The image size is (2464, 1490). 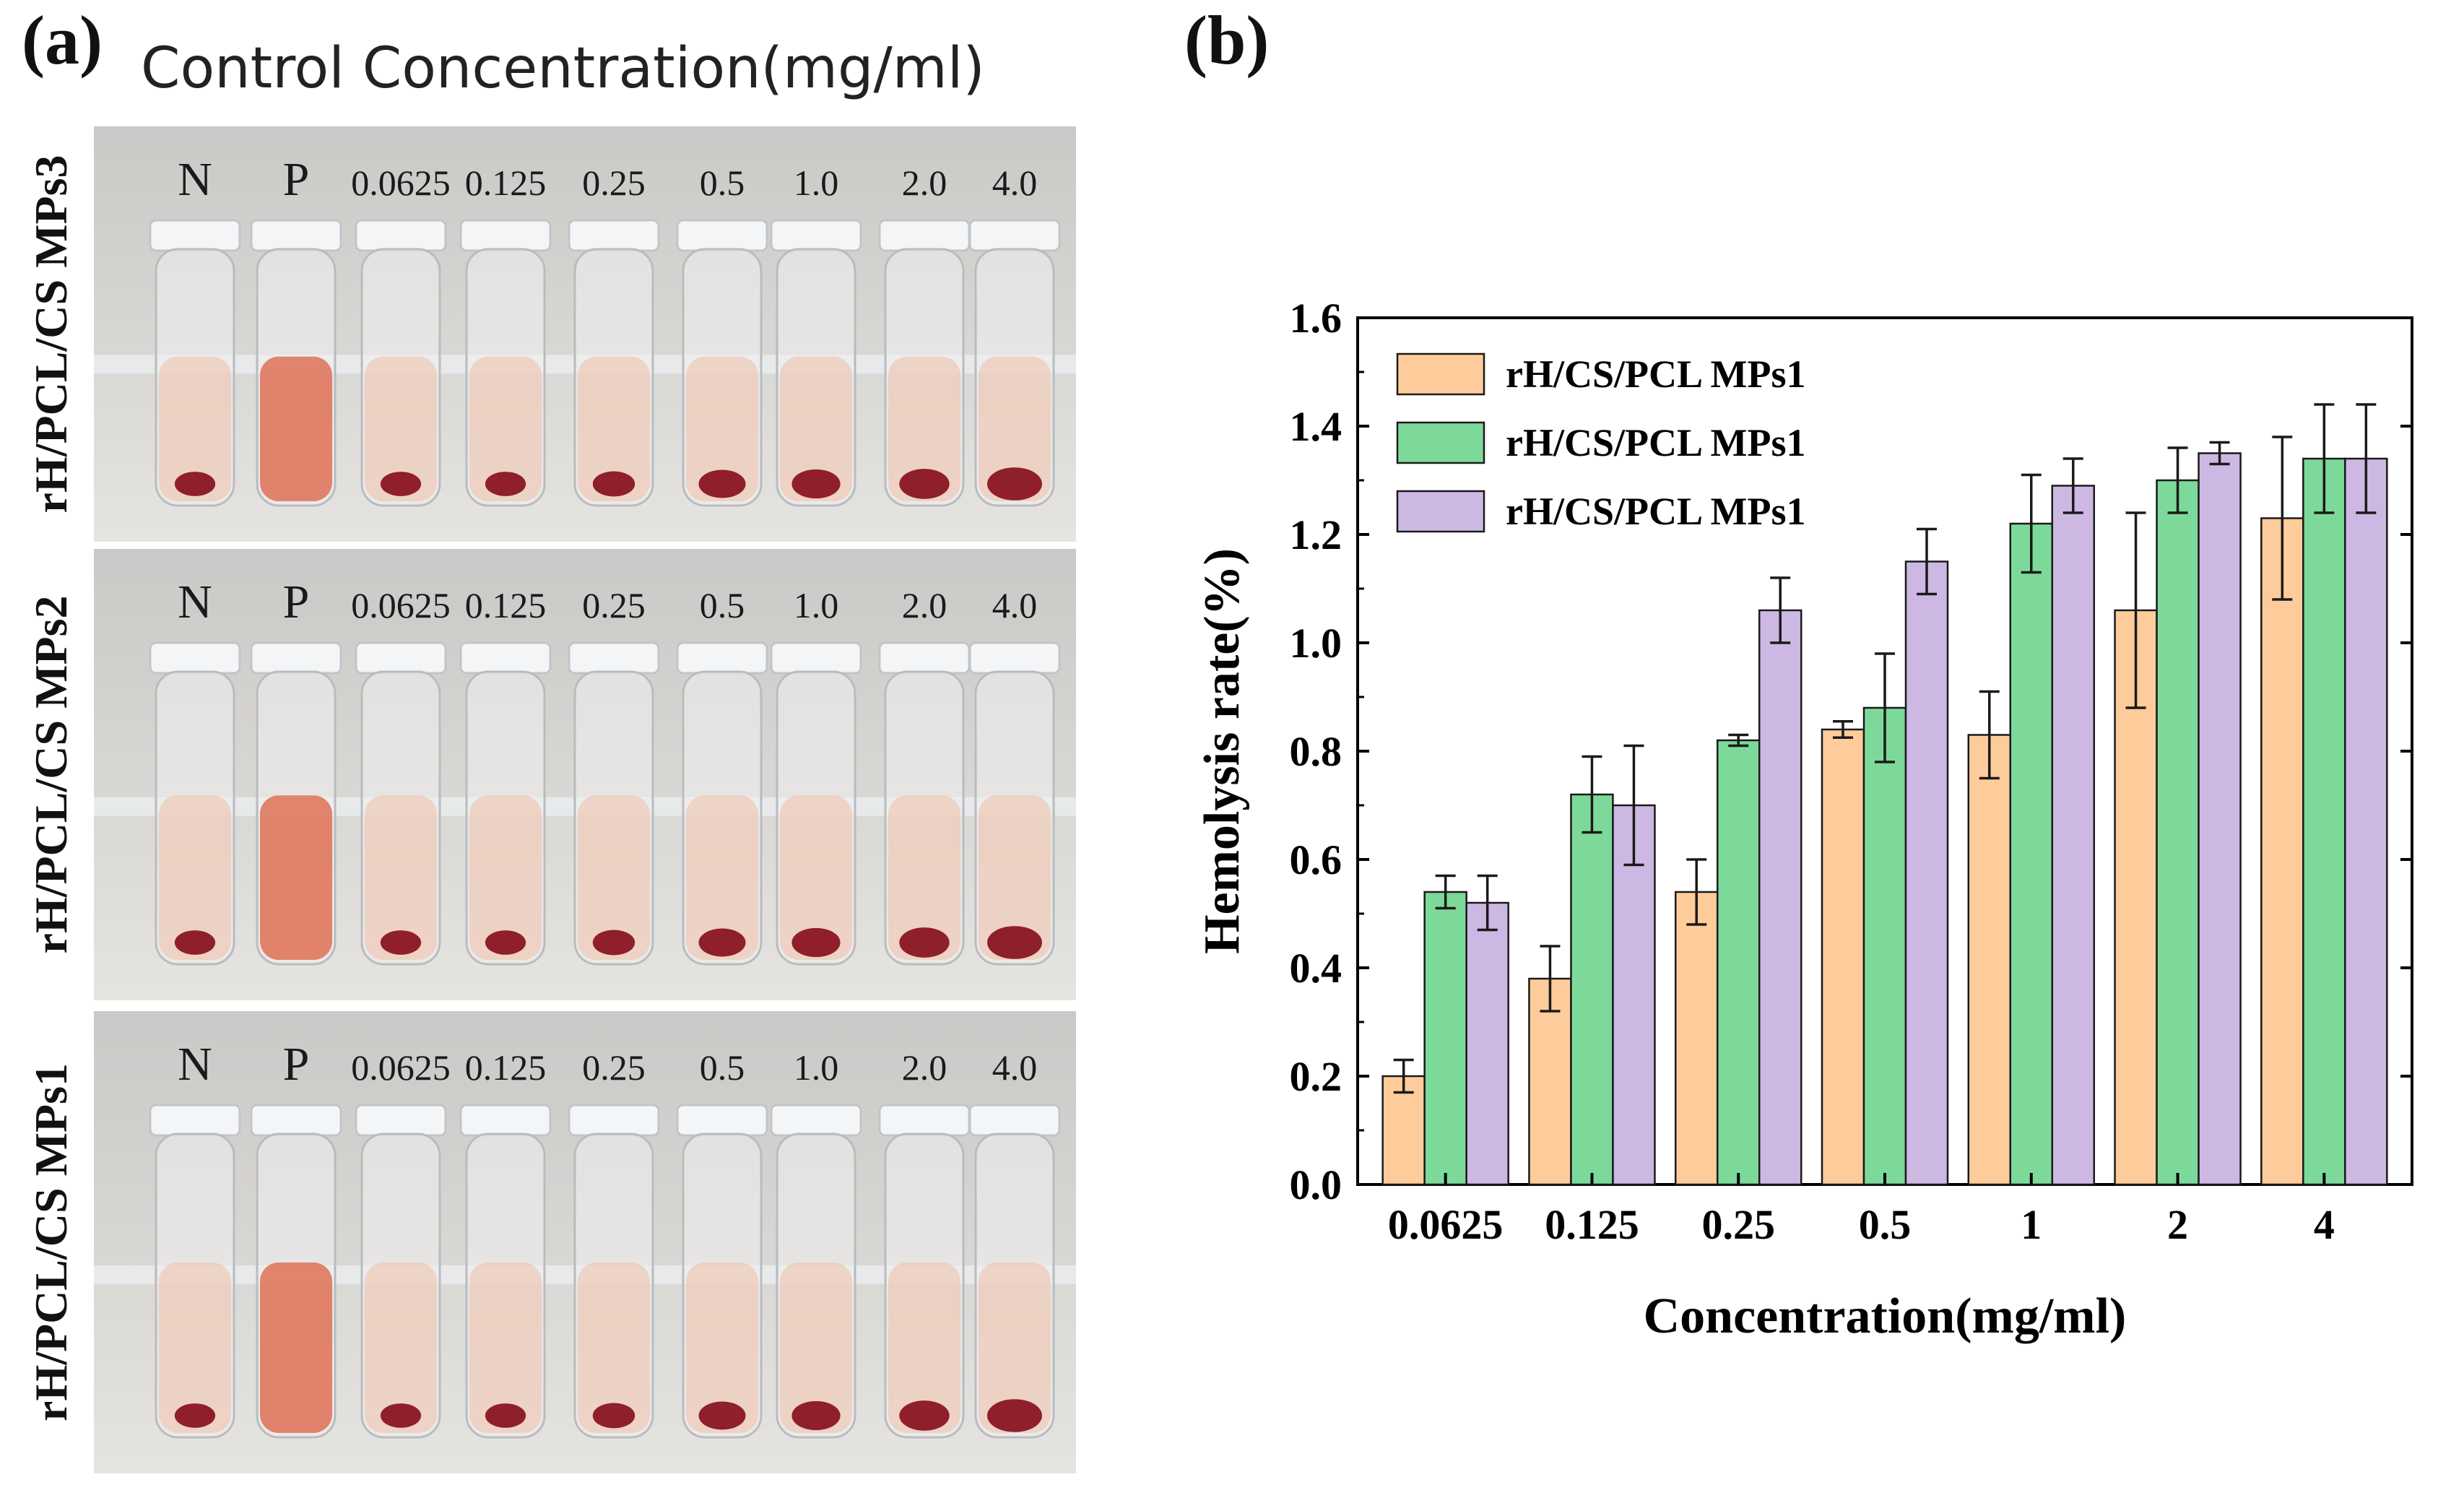 What do you see at coordinates (1316, 643) in the screenshot?
I see `y-tick-label: 1.0` at bounding box center [1316, 643].